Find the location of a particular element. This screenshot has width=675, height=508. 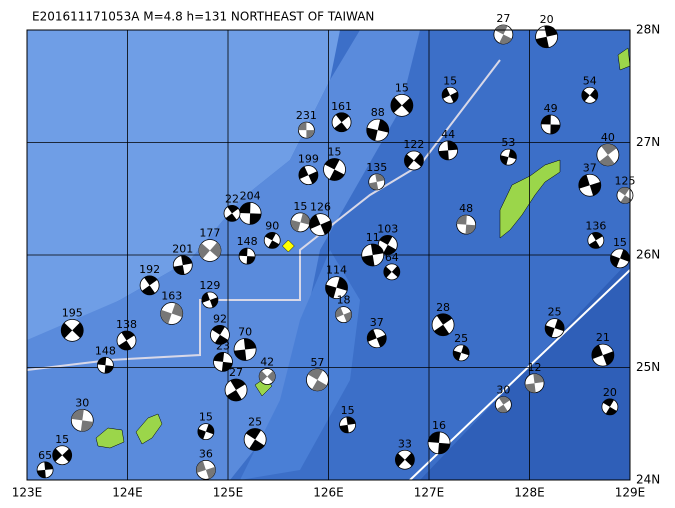

event-depth: 88 is located at coordinates (378, 112).